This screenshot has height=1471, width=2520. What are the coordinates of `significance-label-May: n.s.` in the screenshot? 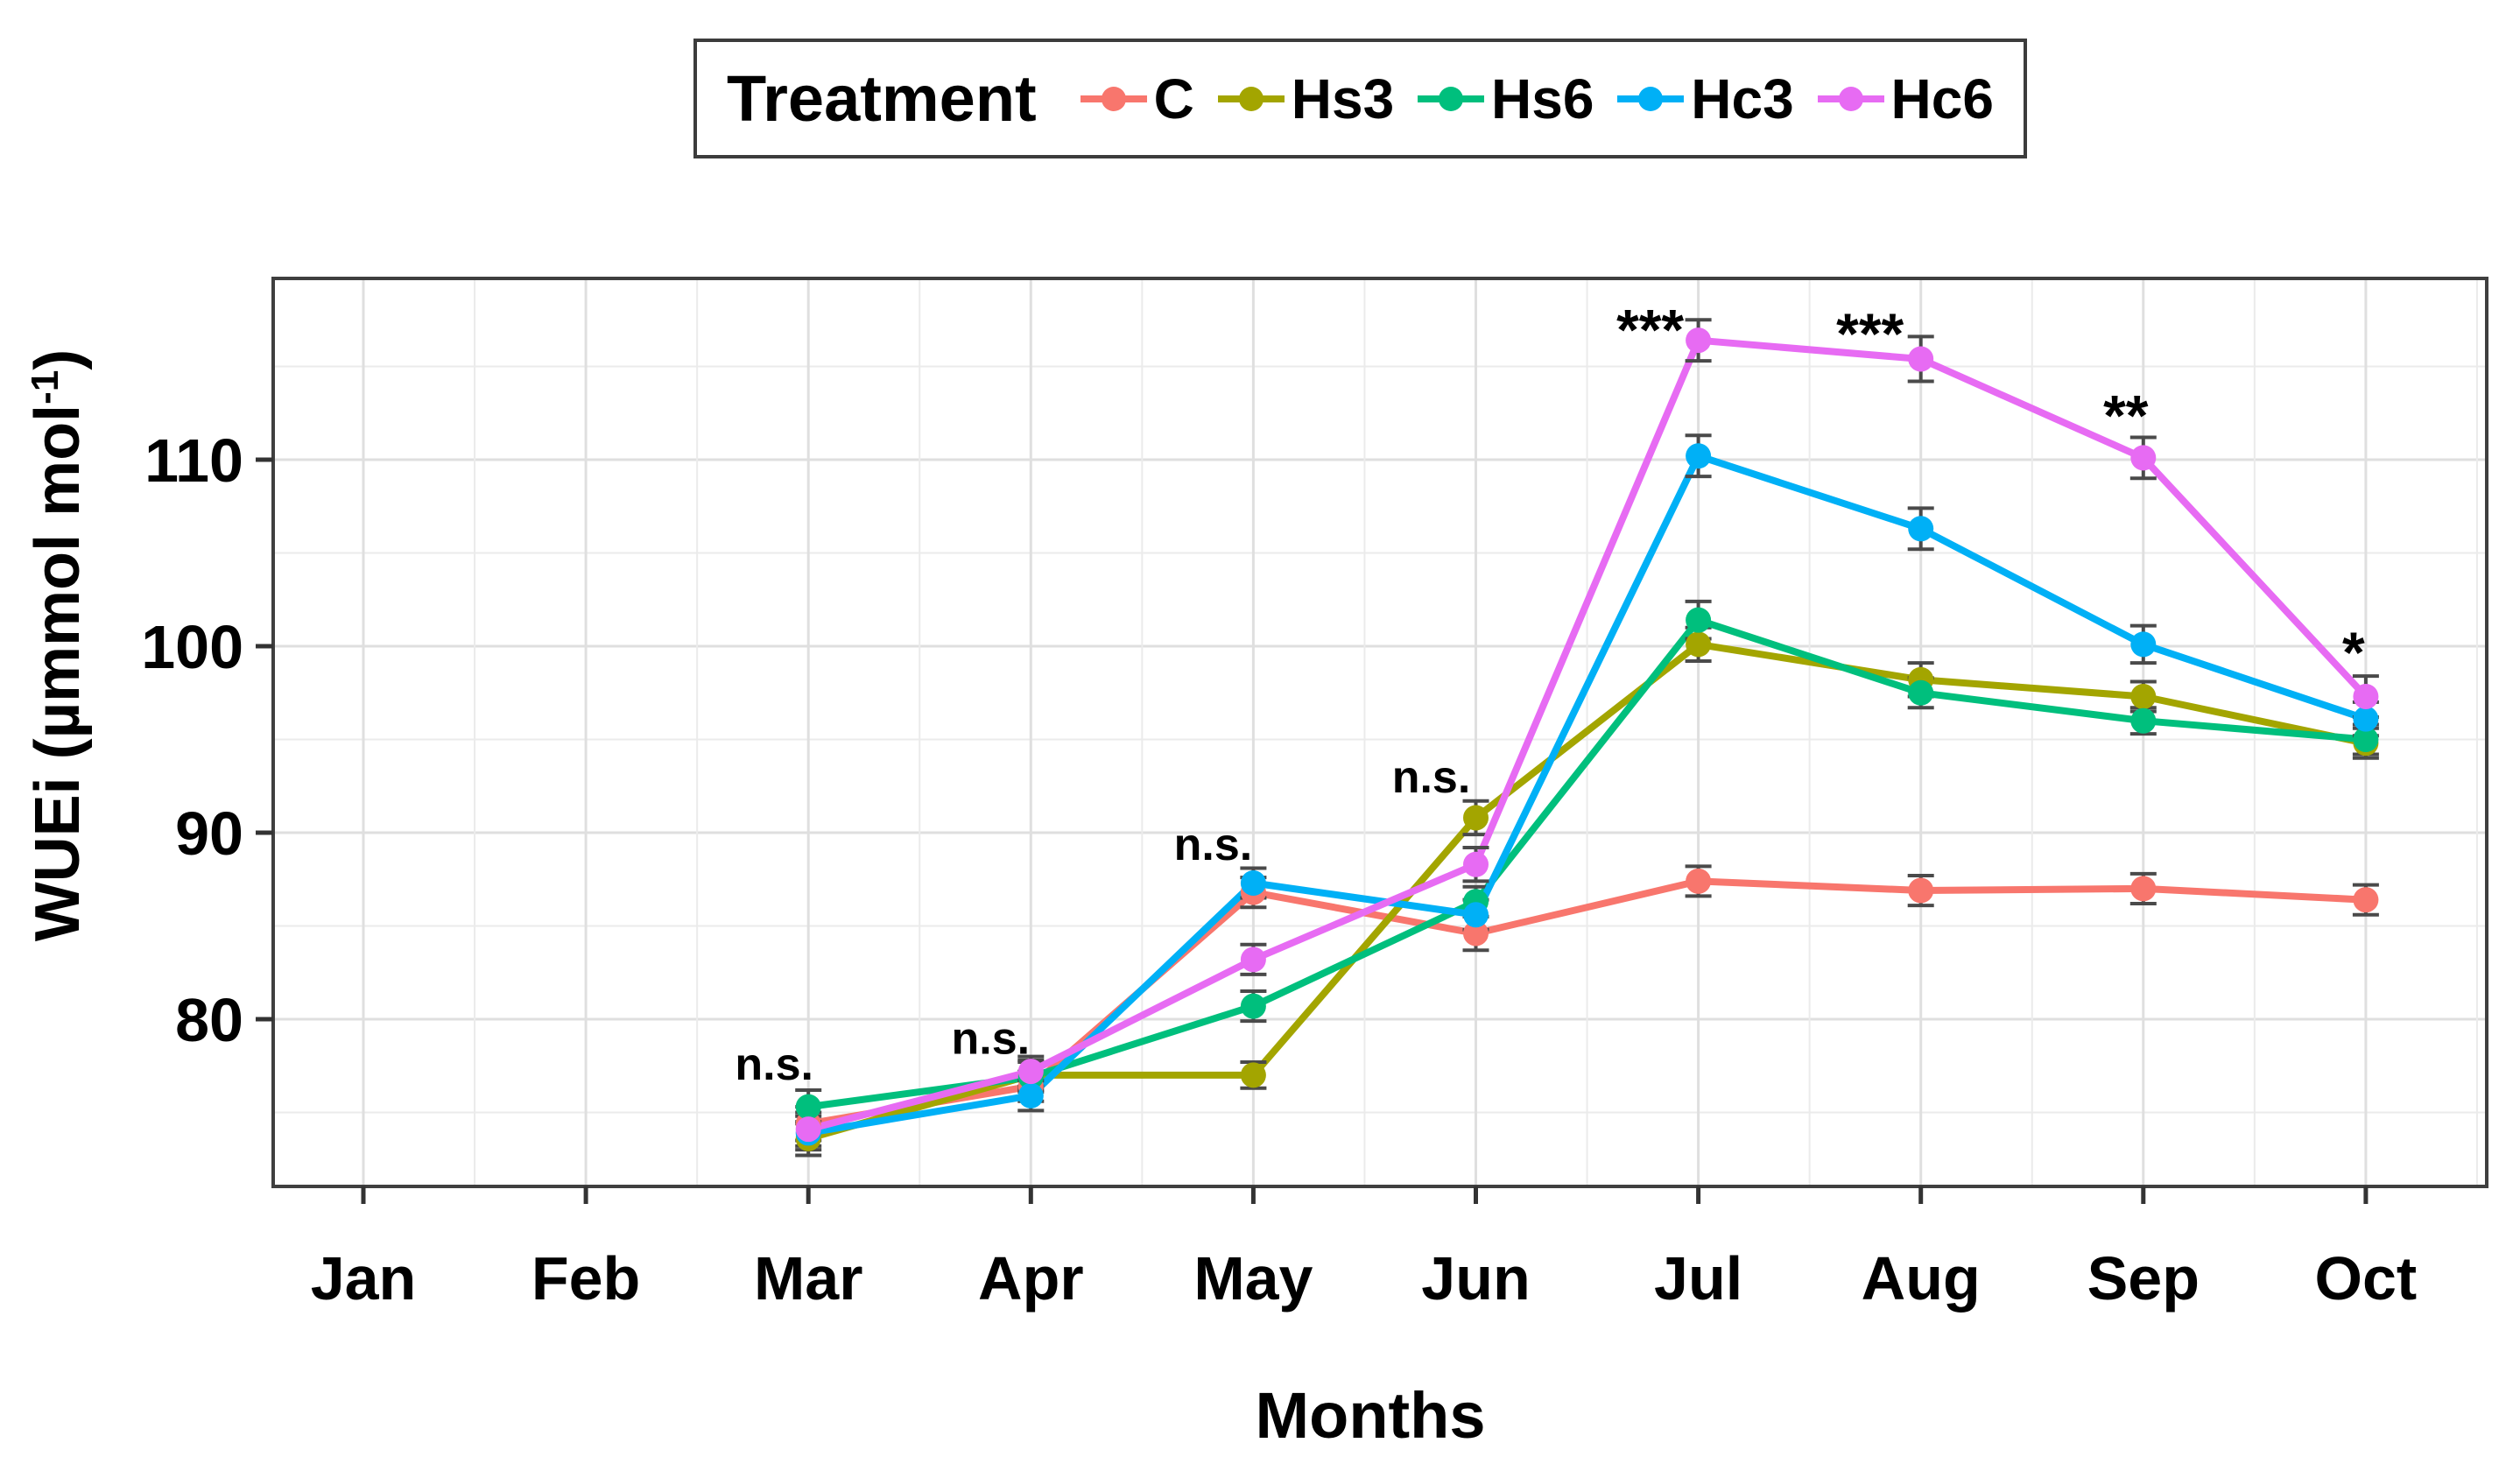 It's located at (1213, 845).